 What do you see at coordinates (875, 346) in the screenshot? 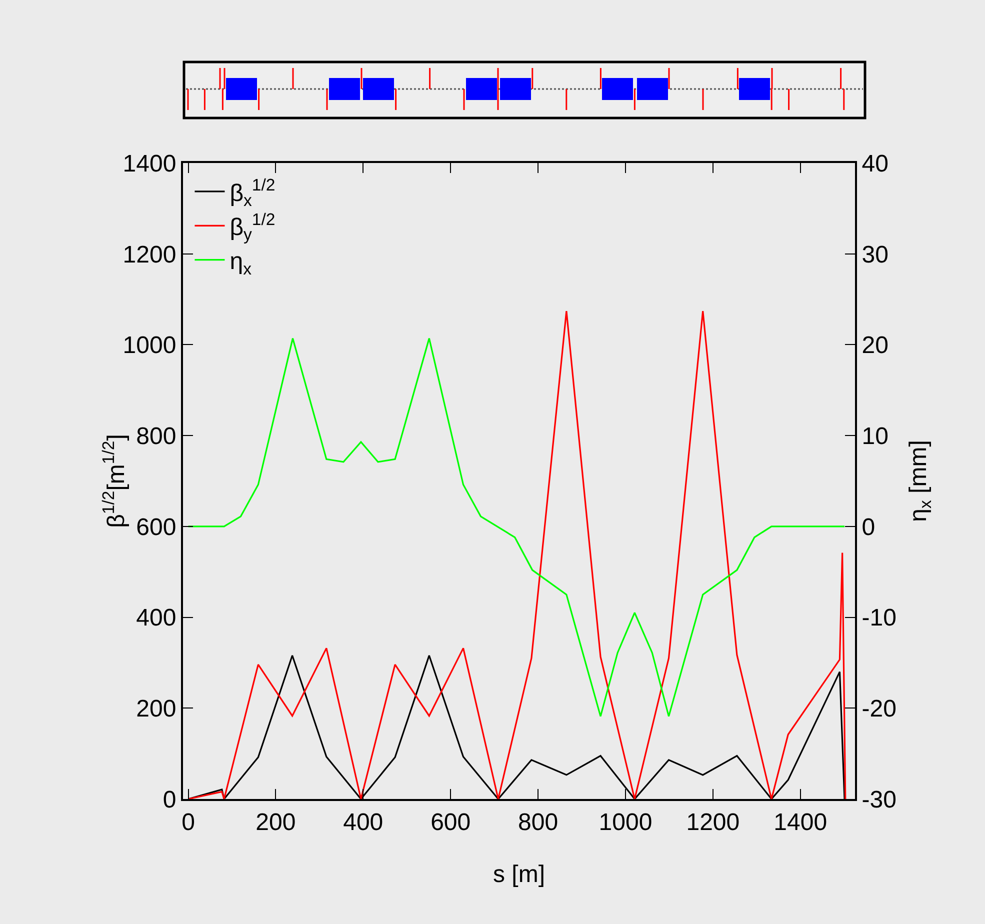
I see `y2-tick-label: 20` at bounding box center [875, 346].